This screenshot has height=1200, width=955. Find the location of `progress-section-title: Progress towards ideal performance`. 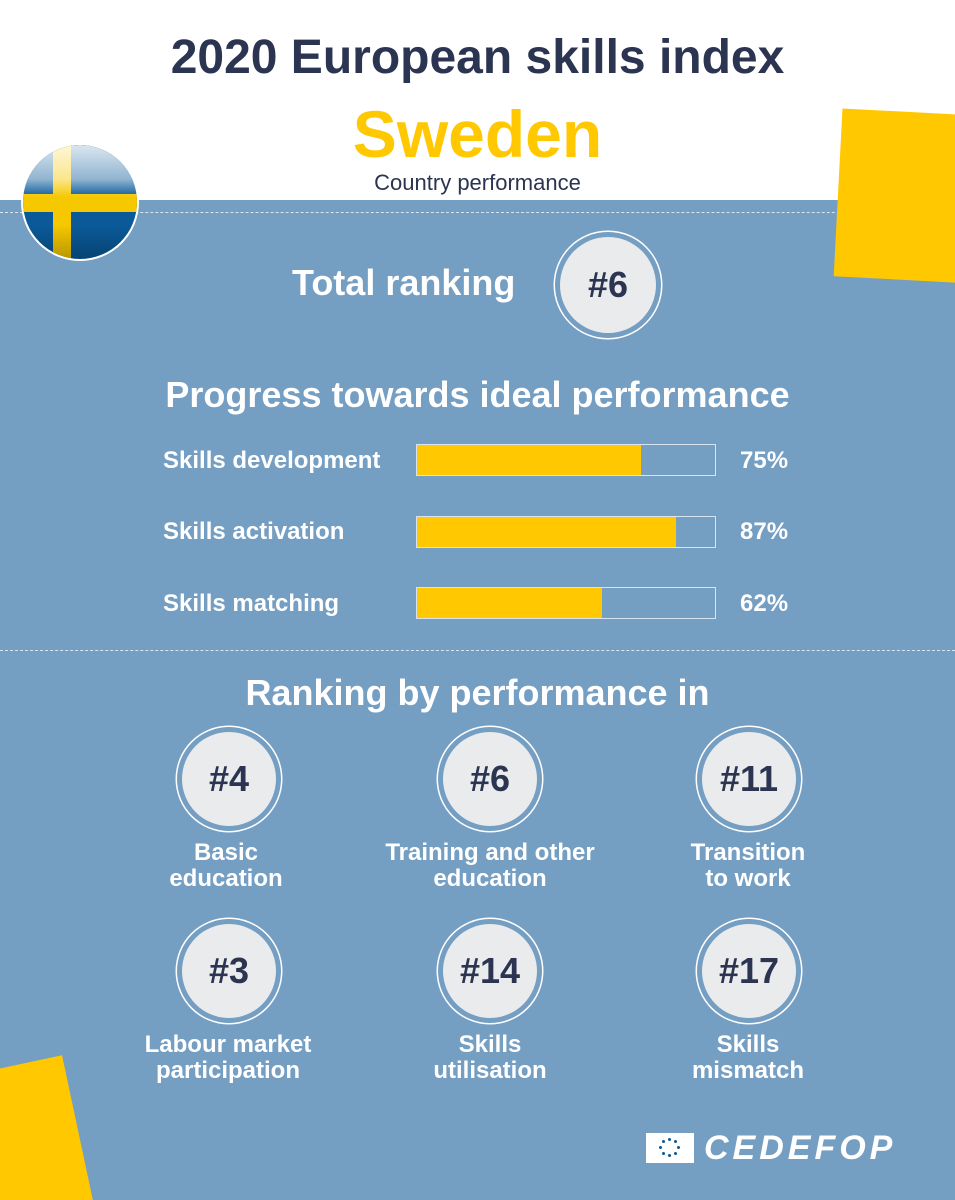

progress-section-title: Progress towards ideal performance is located at coordinates (477, 394).